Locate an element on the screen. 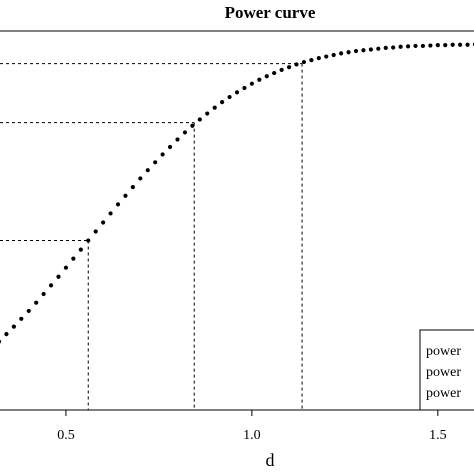  x-tick-label: 0.5 is located at coordinates (66, 435).